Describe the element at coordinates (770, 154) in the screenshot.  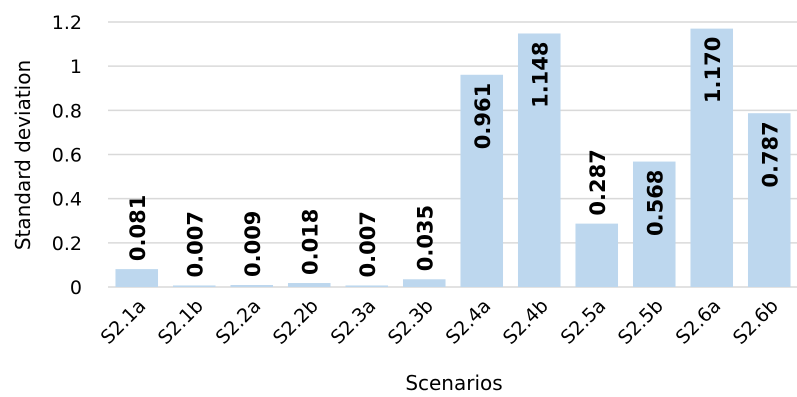
I see `data-label: 0.787` at that location.